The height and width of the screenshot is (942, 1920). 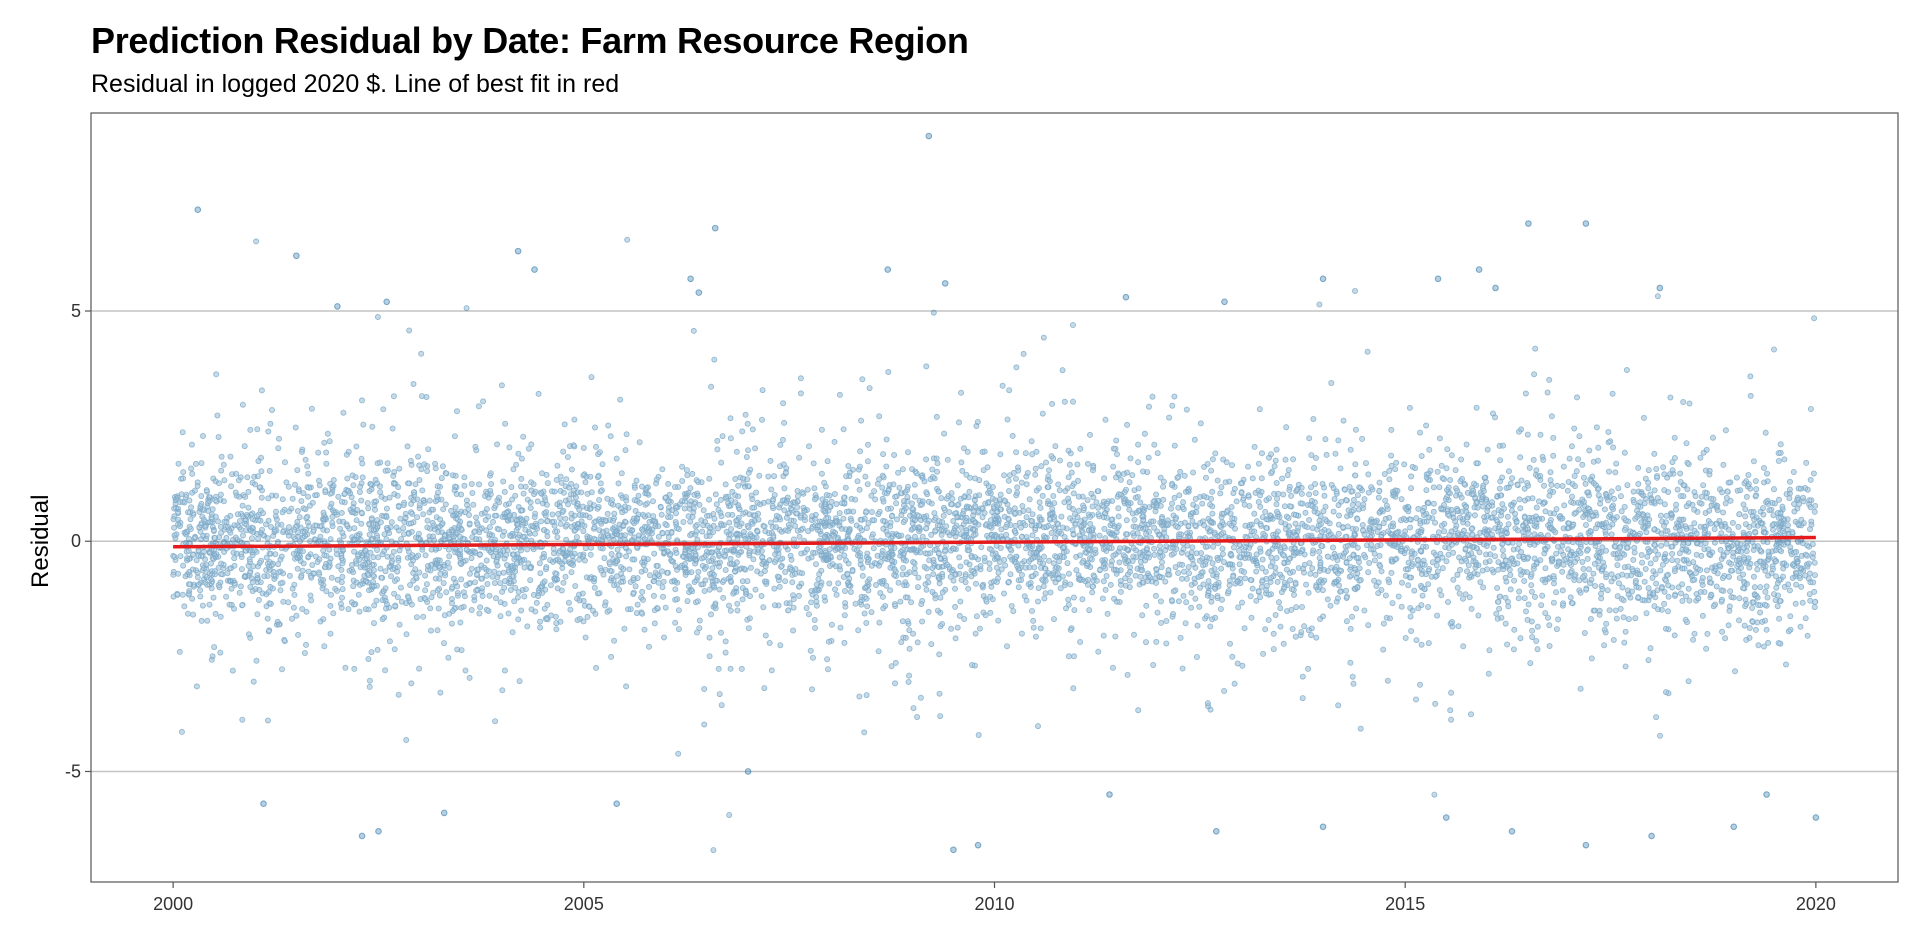 I want to click on y-tick-label: 0, so click(x=76, y=541).